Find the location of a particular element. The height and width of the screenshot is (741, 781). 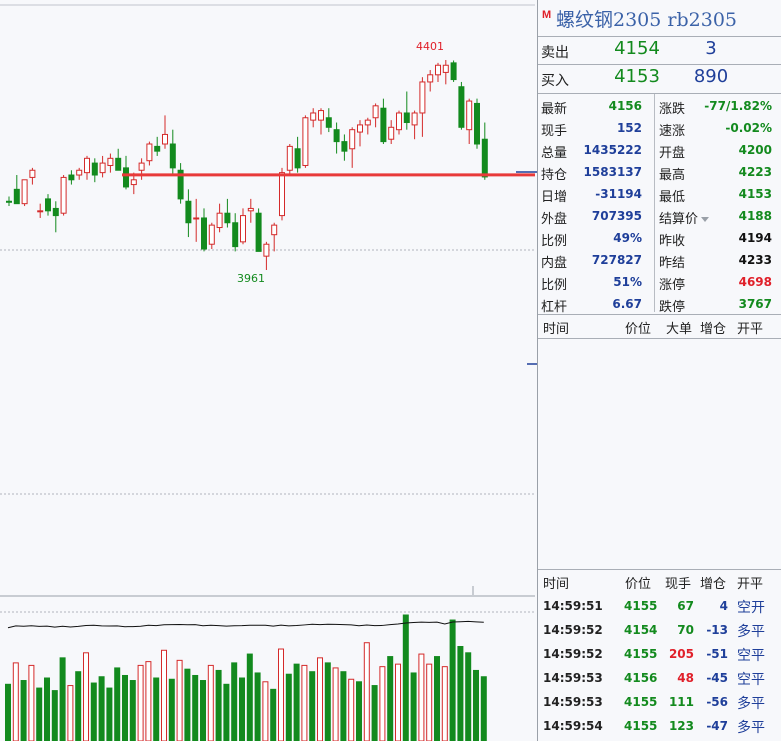

orderbook-buy-row: 买入 4153 890 is located at coordinates (659, 79).